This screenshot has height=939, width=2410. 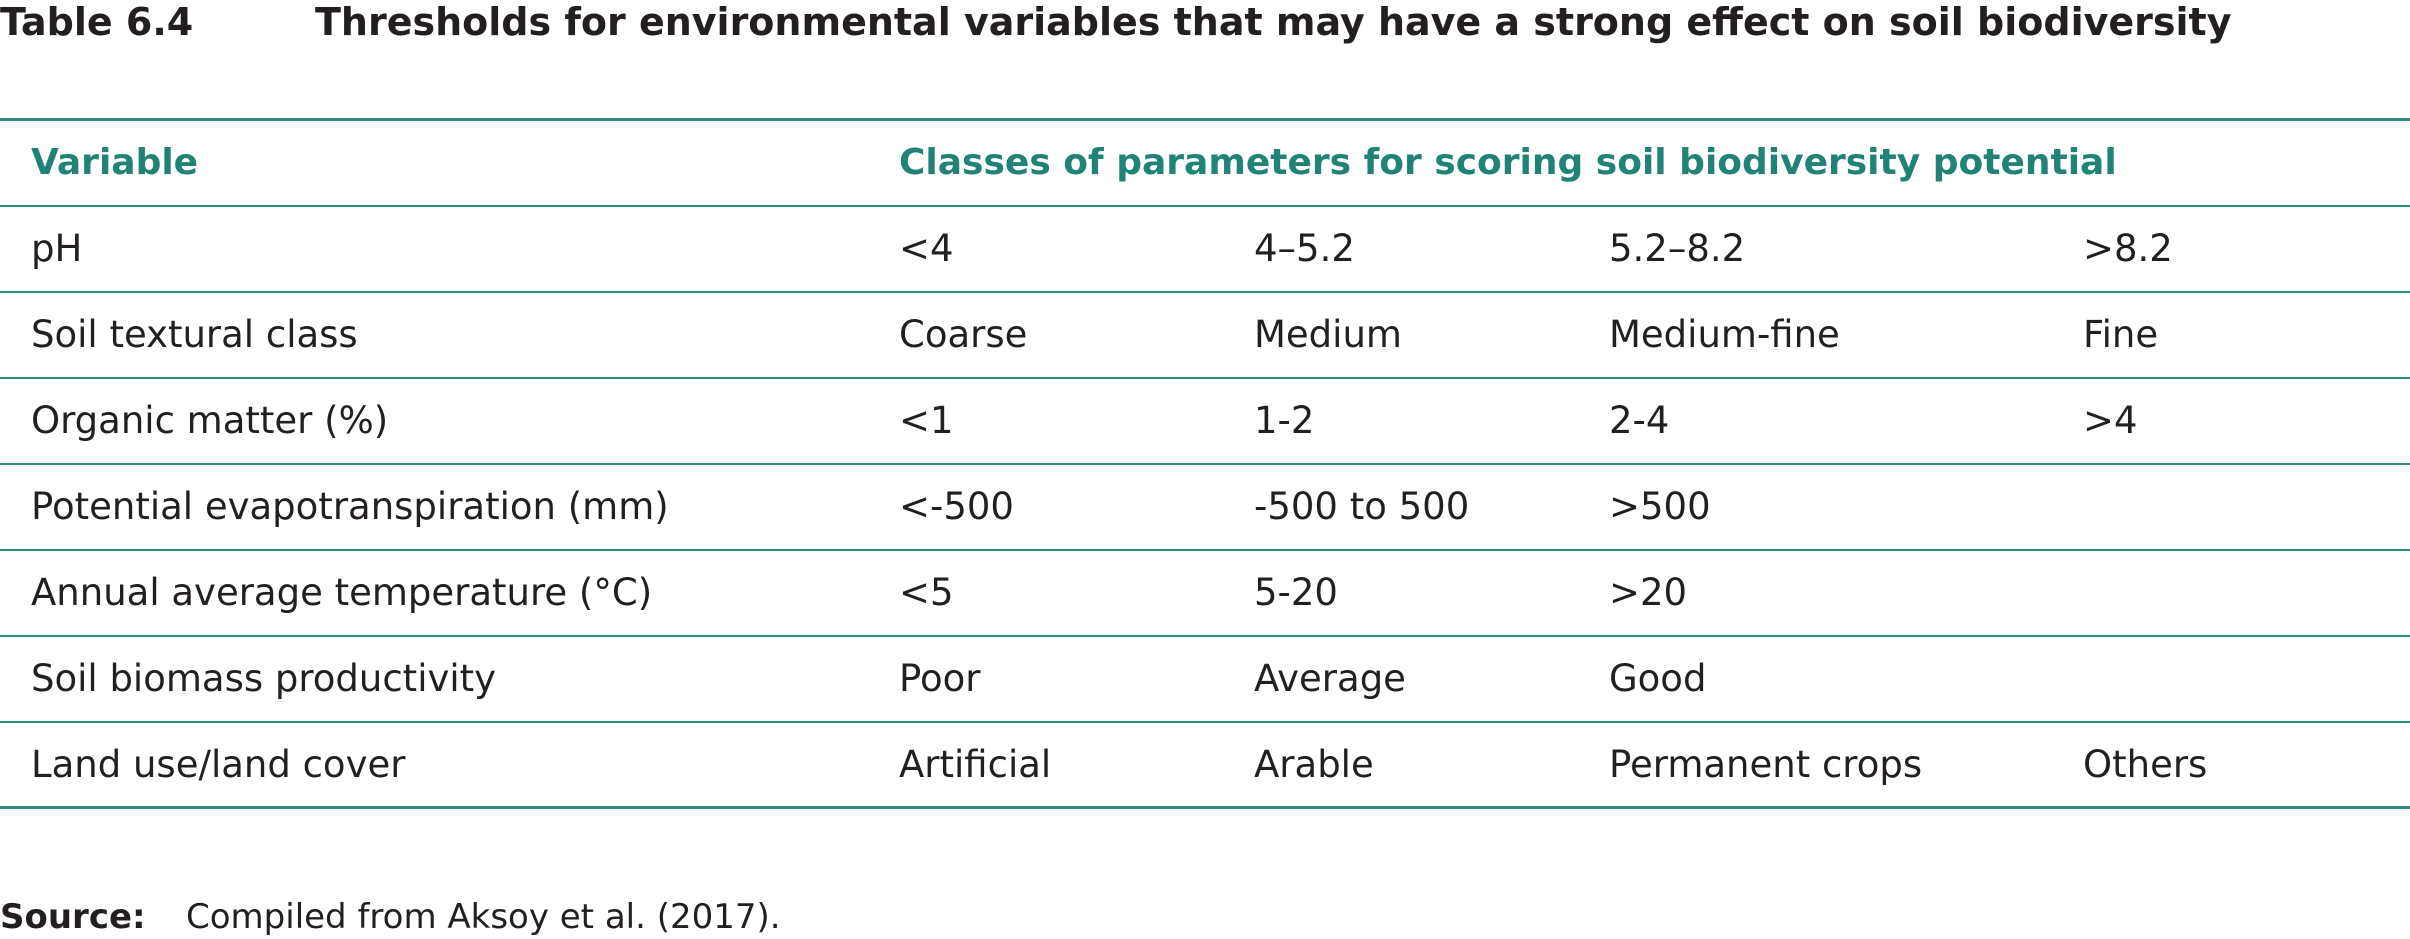 I want to click on cell-class-2: Medium, so click(x=1400, y=335).